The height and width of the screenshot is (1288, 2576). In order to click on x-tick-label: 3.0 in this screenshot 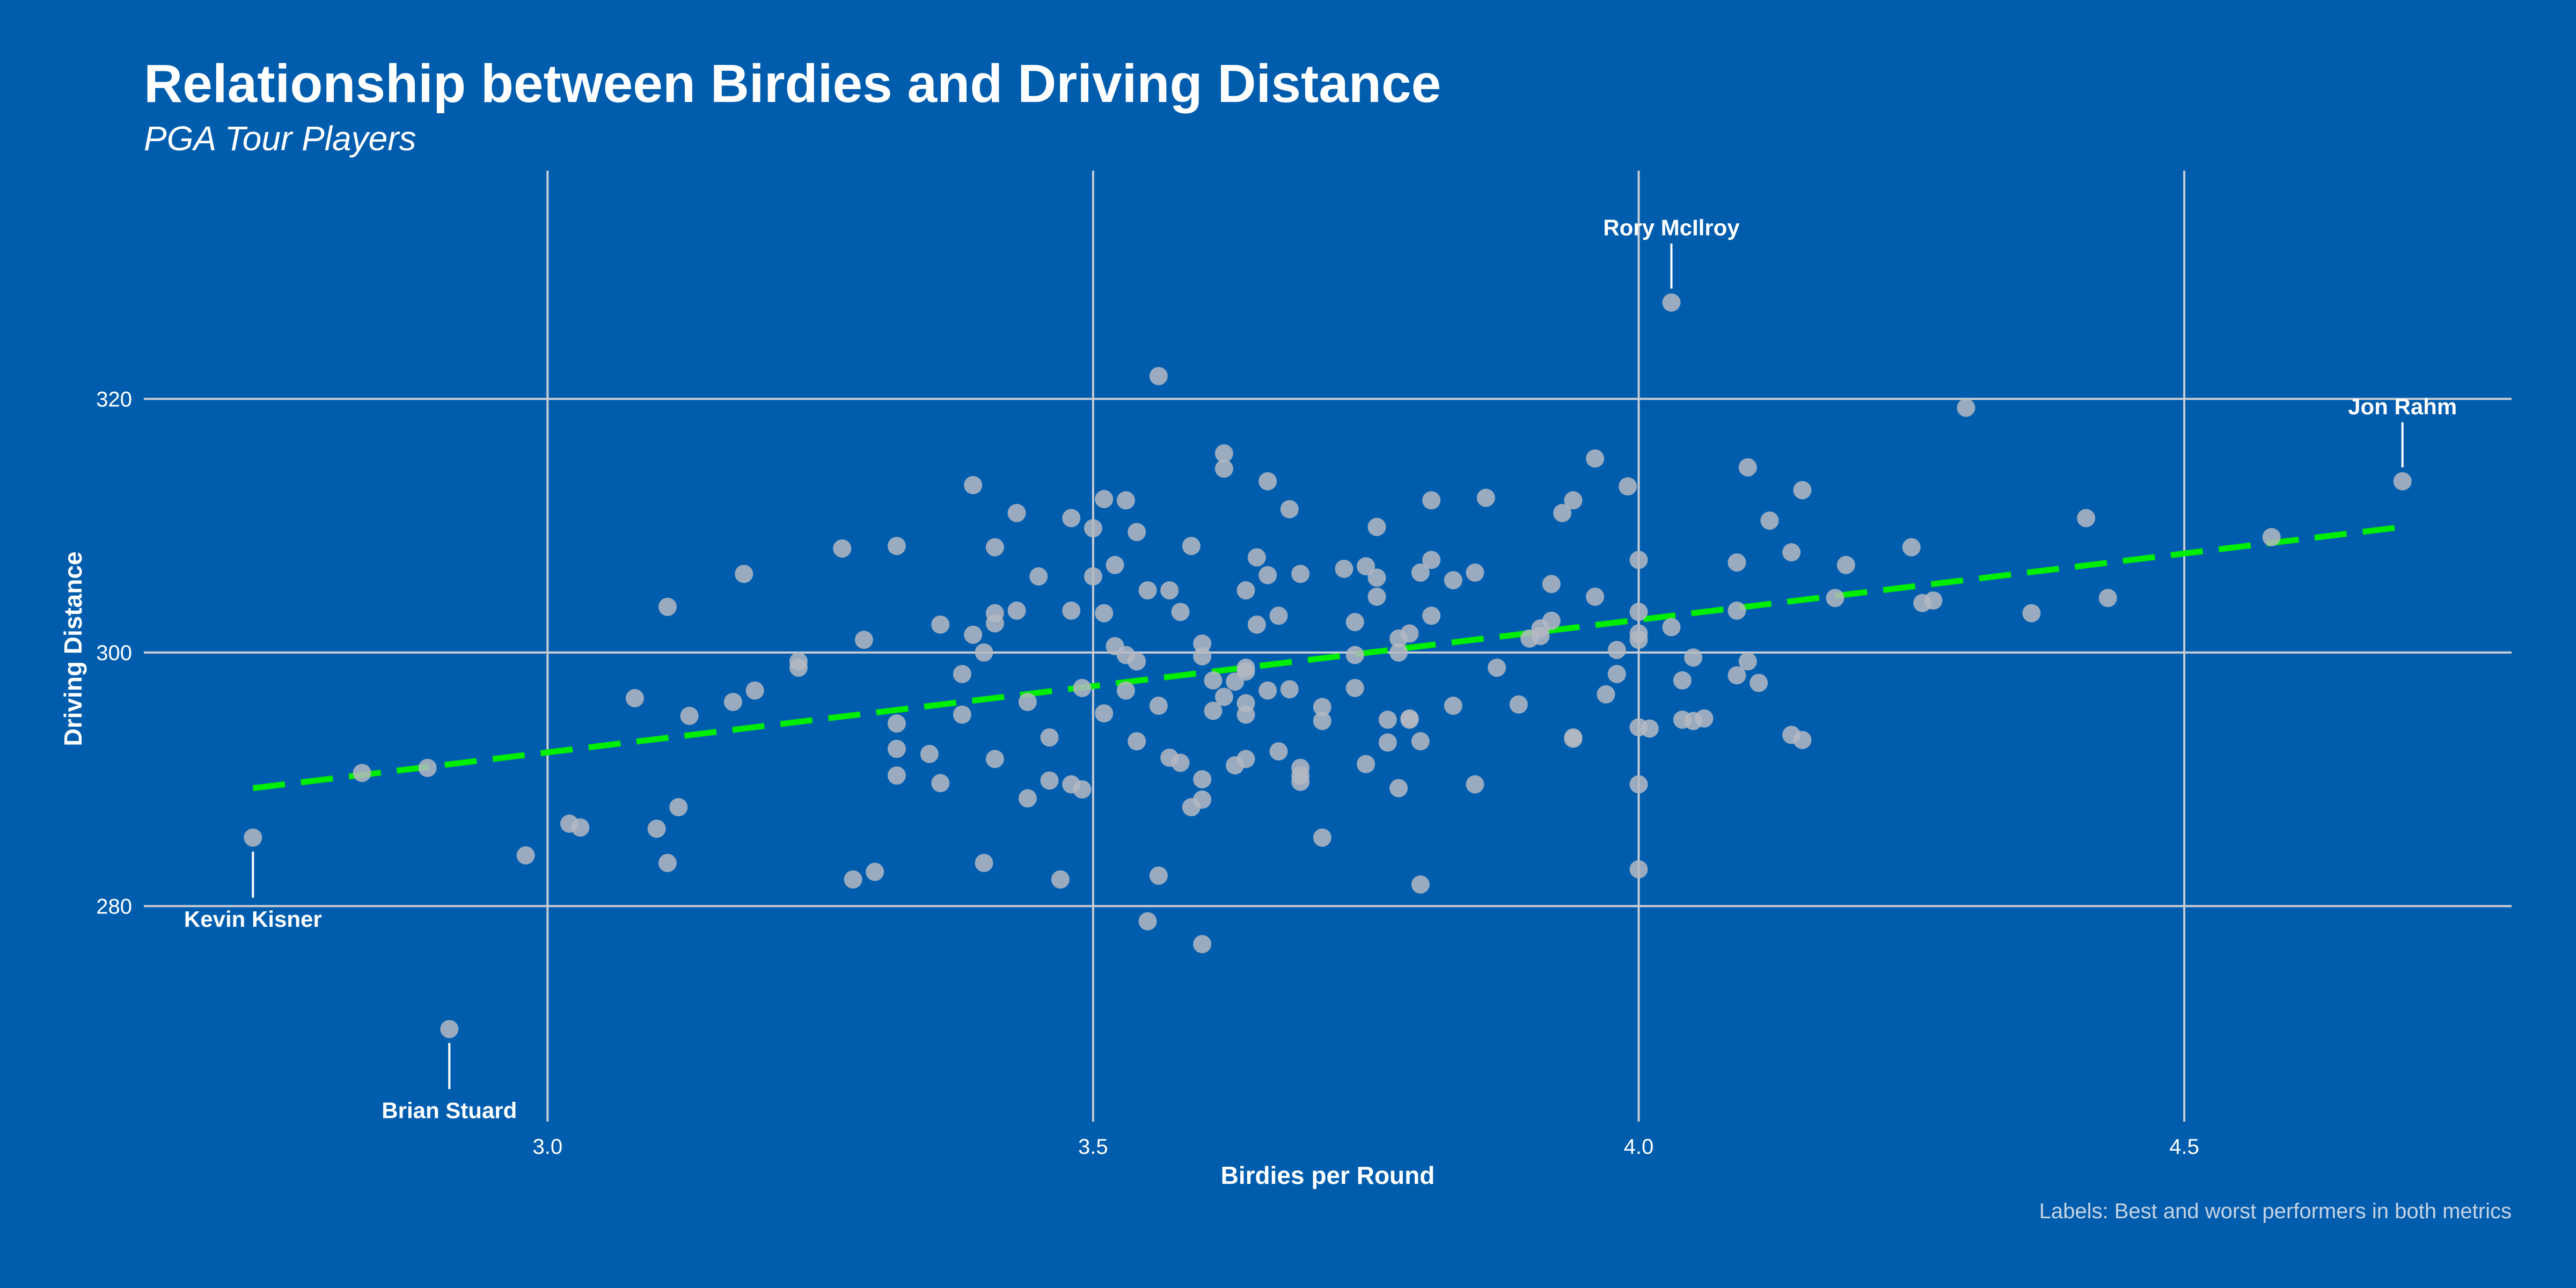, I will do `click(547, 1147)`.